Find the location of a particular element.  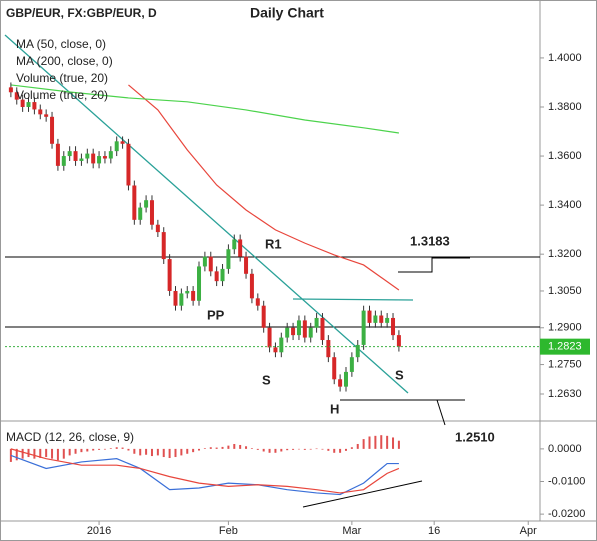

series-line is located at coordinates (204, 109).